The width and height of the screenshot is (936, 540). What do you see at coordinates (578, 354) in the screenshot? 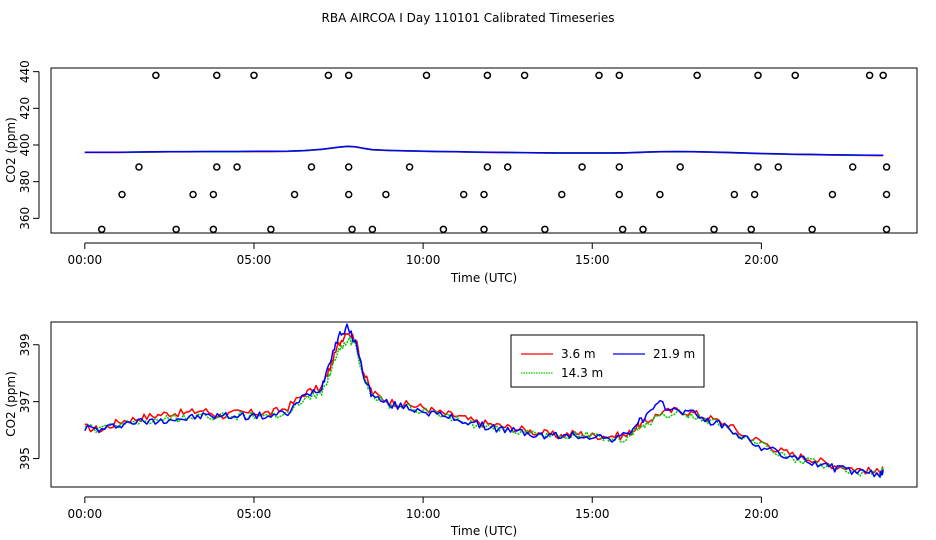
I see `legend-label-3-6m: 3.6 m` at bounding box center [578, 354].